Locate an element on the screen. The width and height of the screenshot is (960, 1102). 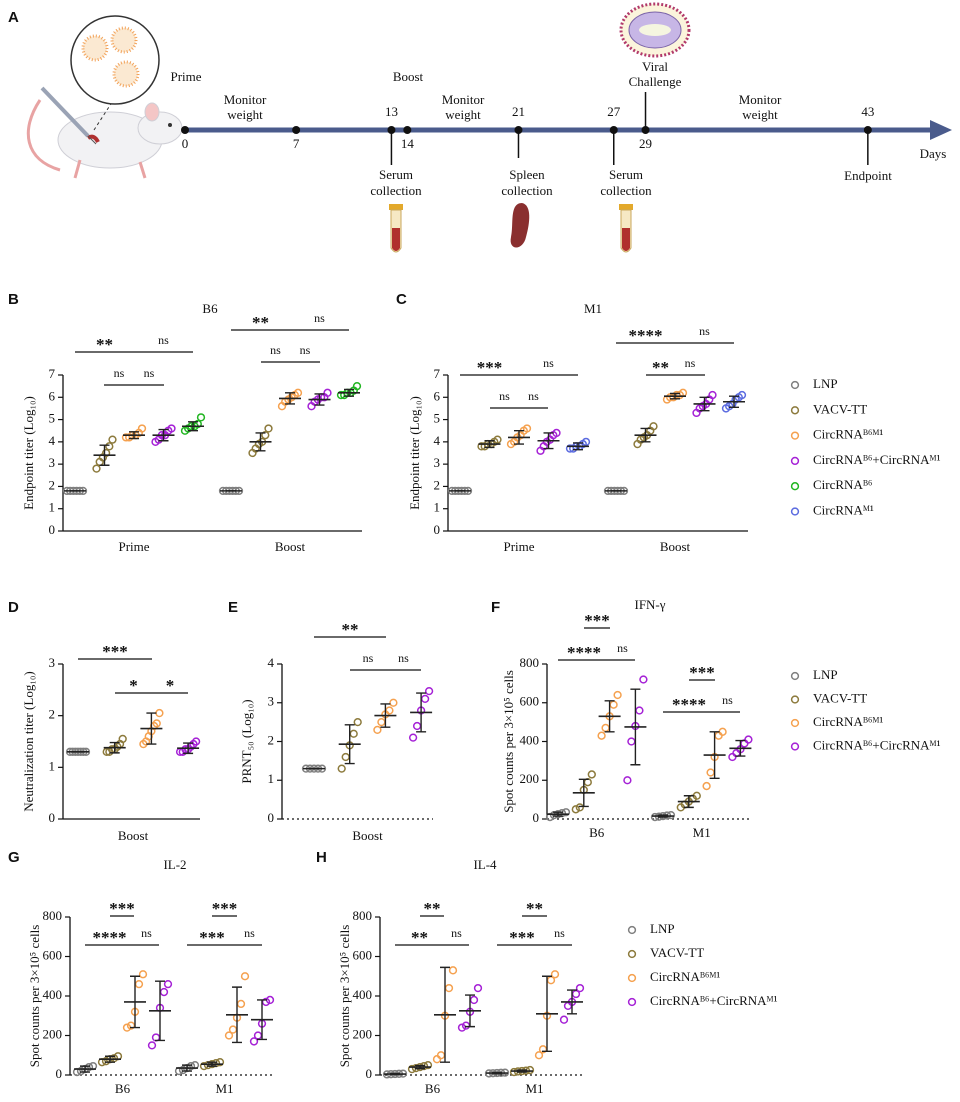
mouse-illustration is located at coordinates (104, 97).